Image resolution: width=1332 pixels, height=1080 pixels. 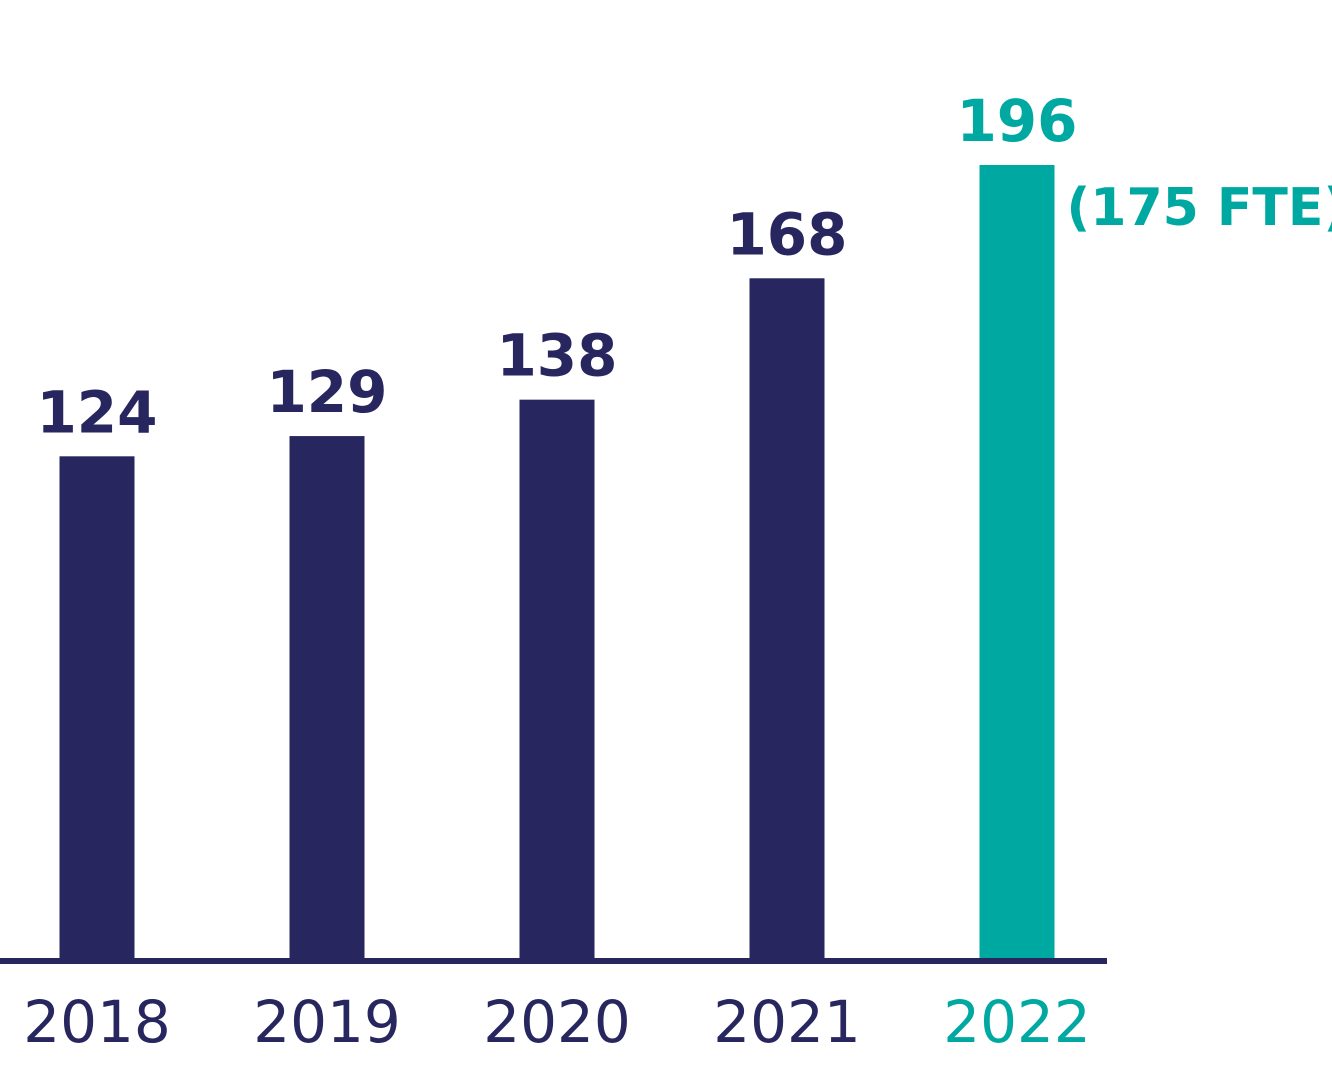 I want to click on value-label-2022: 196, so click(x=1016, y=121).